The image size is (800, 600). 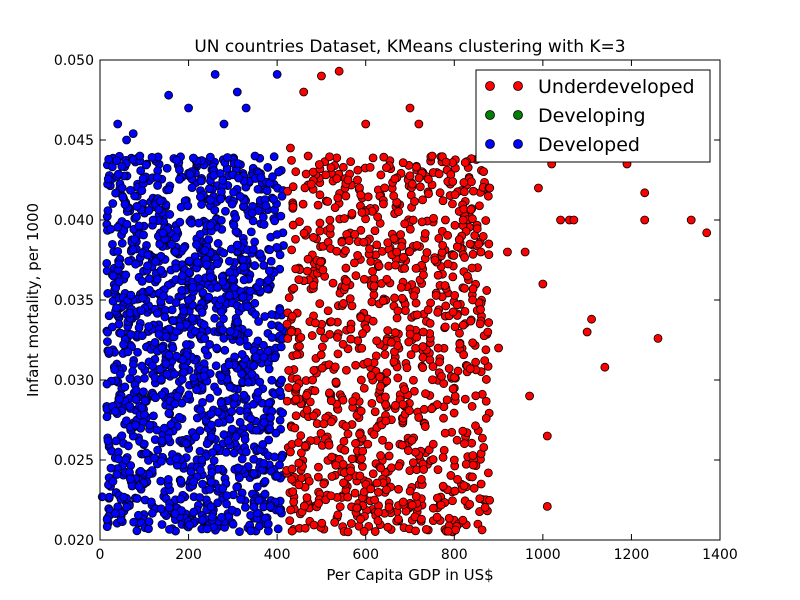 I want to click on y-tick-label: 0.020, so click(x=74, y=541).